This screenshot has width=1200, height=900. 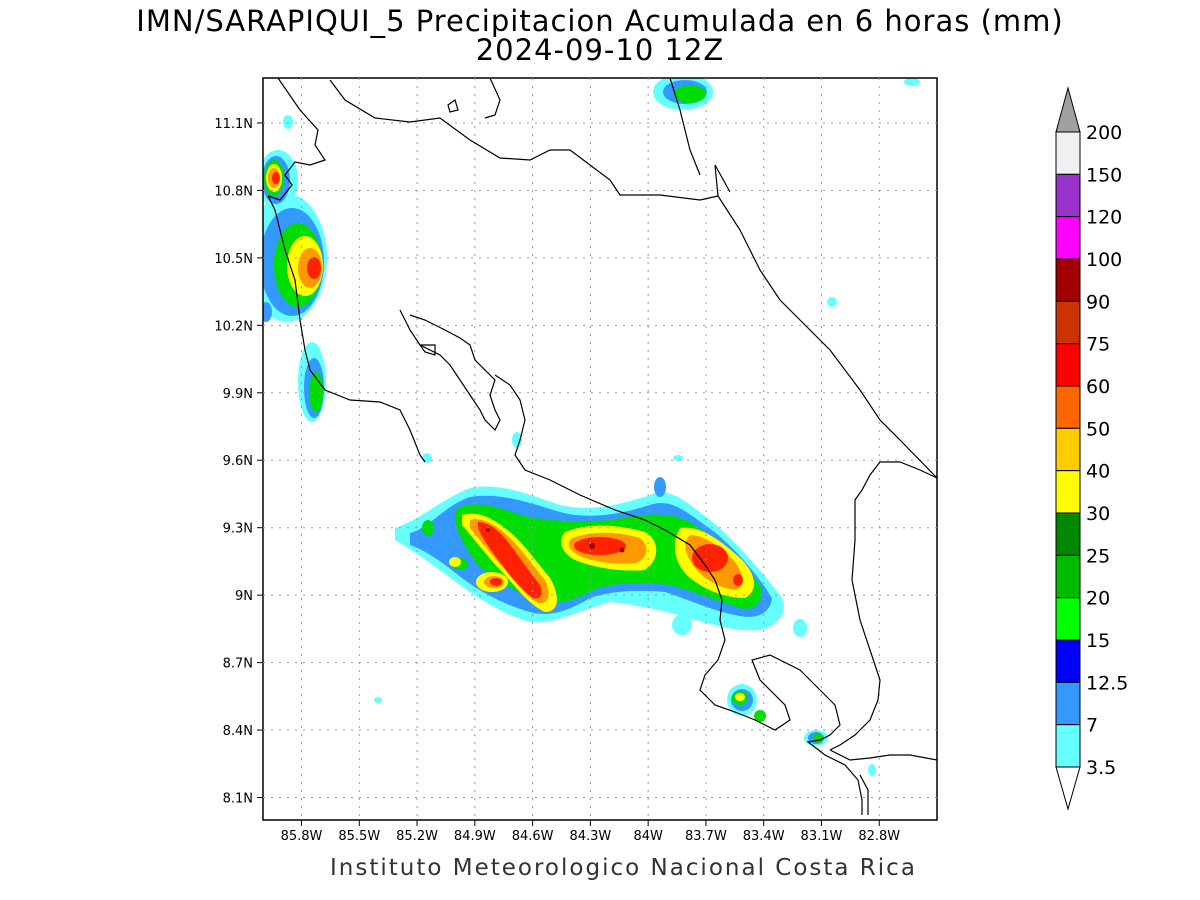 What do you see at coordinates (233, 191) in the screenshot?
I see `lat-tick-label: 10.8N` at bounding box center [233, 191].